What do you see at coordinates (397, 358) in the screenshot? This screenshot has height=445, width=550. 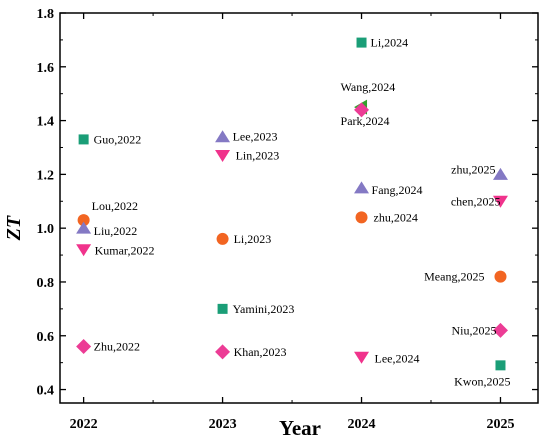 I see `data-label: Lee,2024` at bounding box center [397, 358].